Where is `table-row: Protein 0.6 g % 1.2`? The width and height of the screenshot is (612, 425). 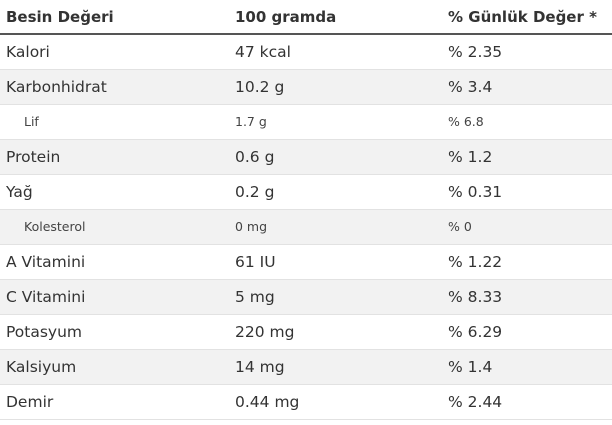
table-row: Protein 0.6 g % 1.2 is located at coordinates (306, 157).